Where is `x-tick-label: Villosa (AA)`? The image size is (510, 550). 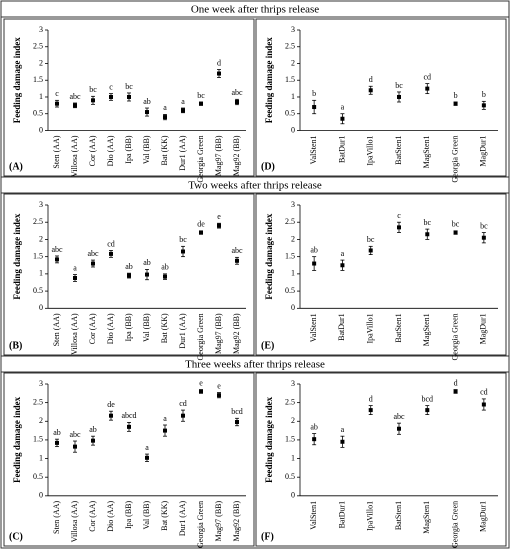
x-tick-label: Villosa (AA) is located at coordinates (74, 334).